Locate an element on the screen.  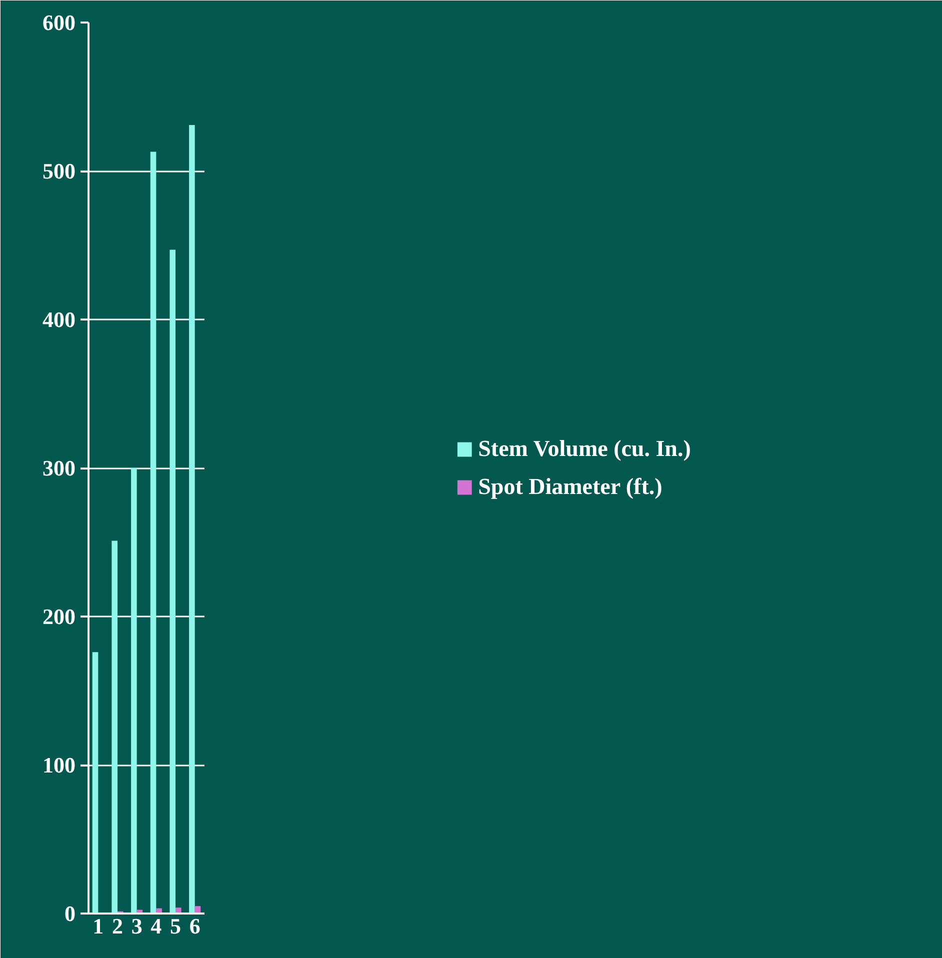
x-tick-label: 2 is located at coordinates (117, 926).